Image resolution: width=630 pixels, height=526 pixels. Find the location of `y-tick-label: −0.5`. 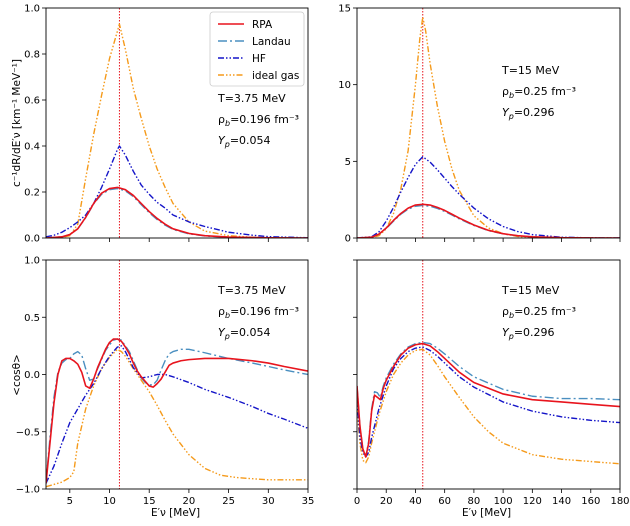

y-tick-label: −0.5 is located at coordinates (28, 432).